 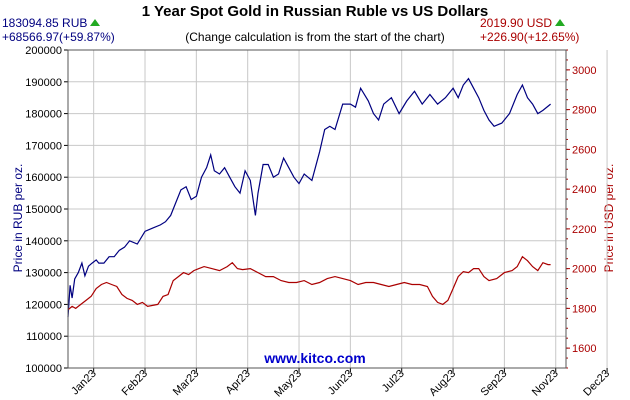 I want to click on x-tick-label: Jan23, so click(x=84, y=383).